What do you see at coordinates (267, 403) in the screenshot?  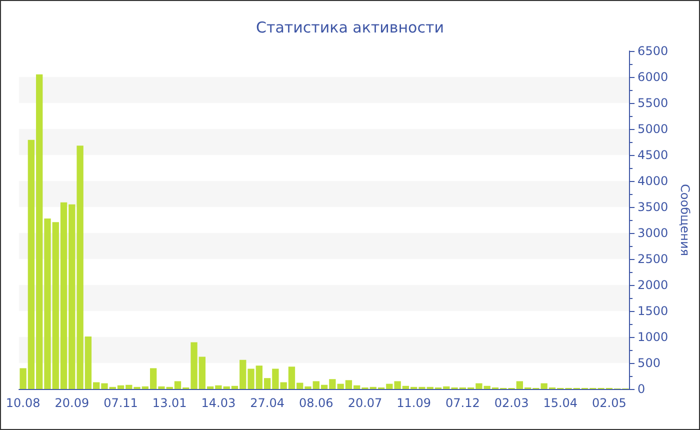 I see `x-tick-label: 27.04` at bounding box center [267, 403].